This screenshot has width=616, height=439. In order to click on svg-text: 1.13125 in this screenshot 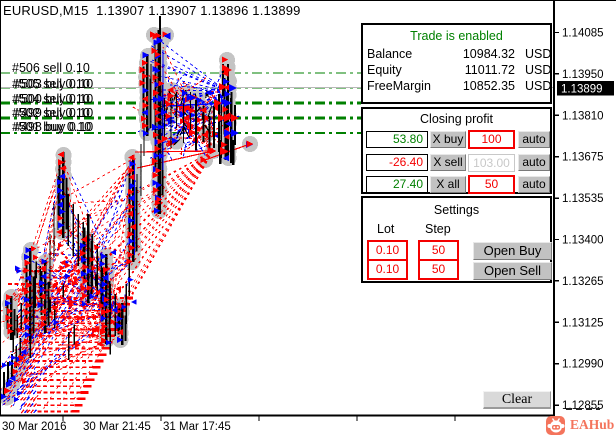, I will do `click(583, 323)`.